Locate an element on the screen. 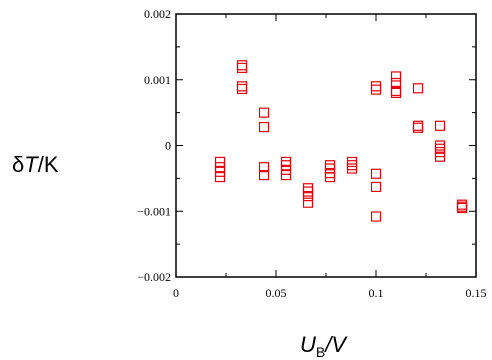 Image resolution: width=492 pixels, height=360 pixels. y-axis-label-var: T is located at coordinates (31, 164).